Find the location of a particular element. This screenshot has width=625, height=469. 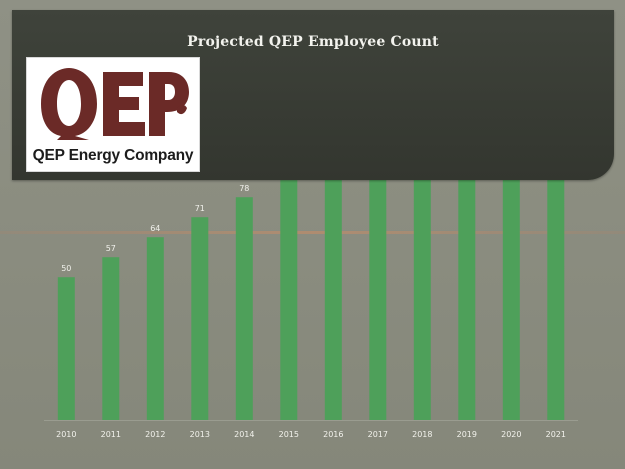

data-label-2014: 78 is located at coordinates (244, 188).